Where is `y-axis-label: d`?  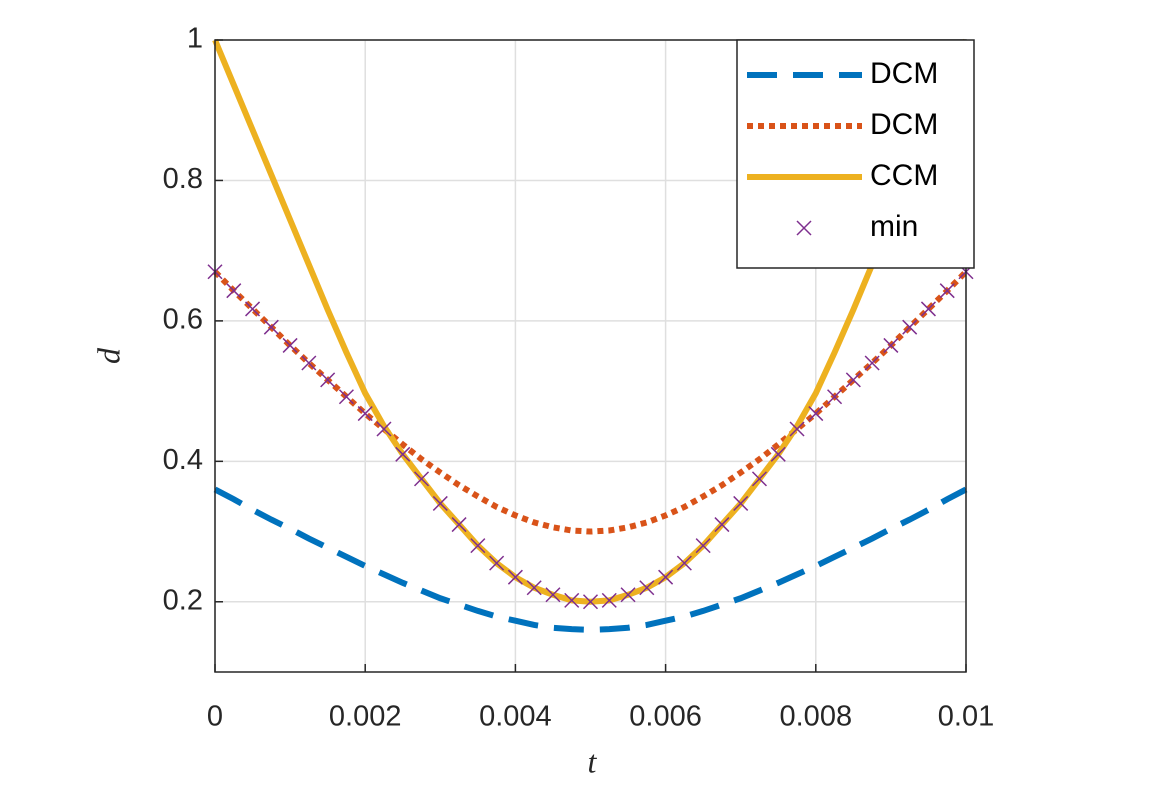
y-axis-label: d is located at coordinates (108, 355).